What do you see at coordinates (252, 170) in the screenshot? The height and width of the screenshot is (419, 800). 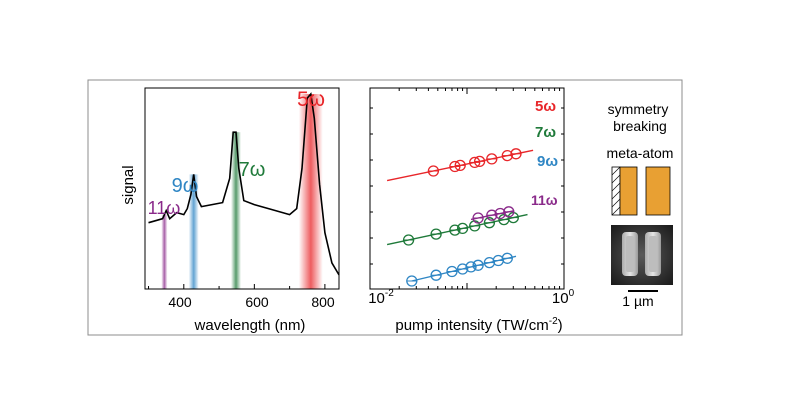 I see `label-7w: 7ω` at bounding box center [252, 170].